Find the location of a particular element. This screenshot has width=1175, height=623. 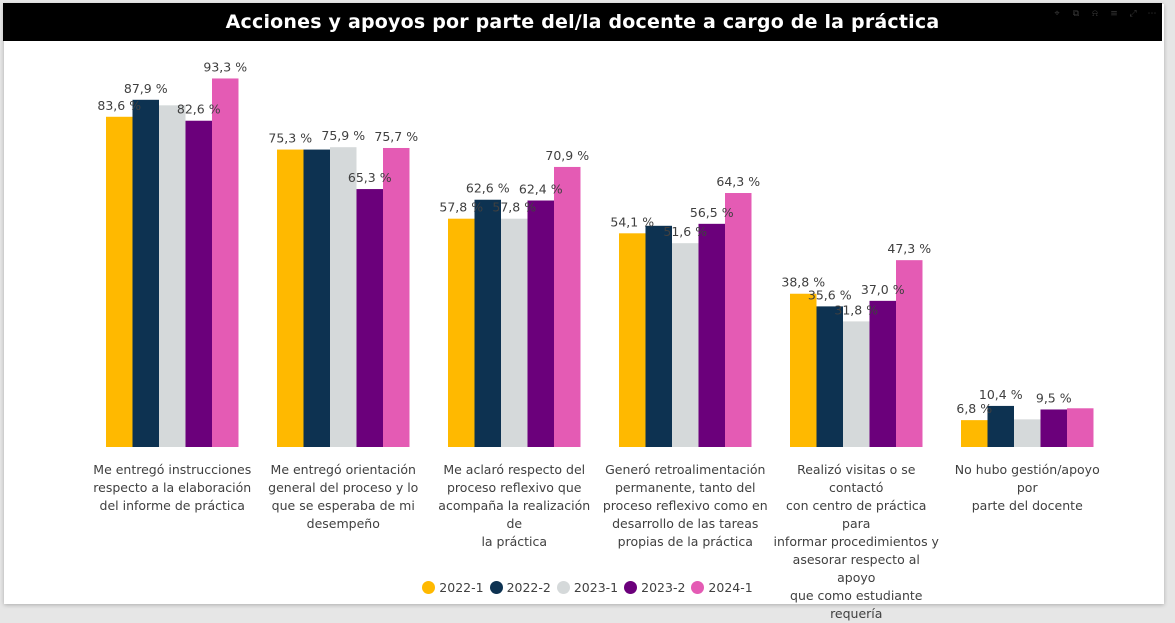

bar-2023-2-cat2 is located at coordinates (370, 318).